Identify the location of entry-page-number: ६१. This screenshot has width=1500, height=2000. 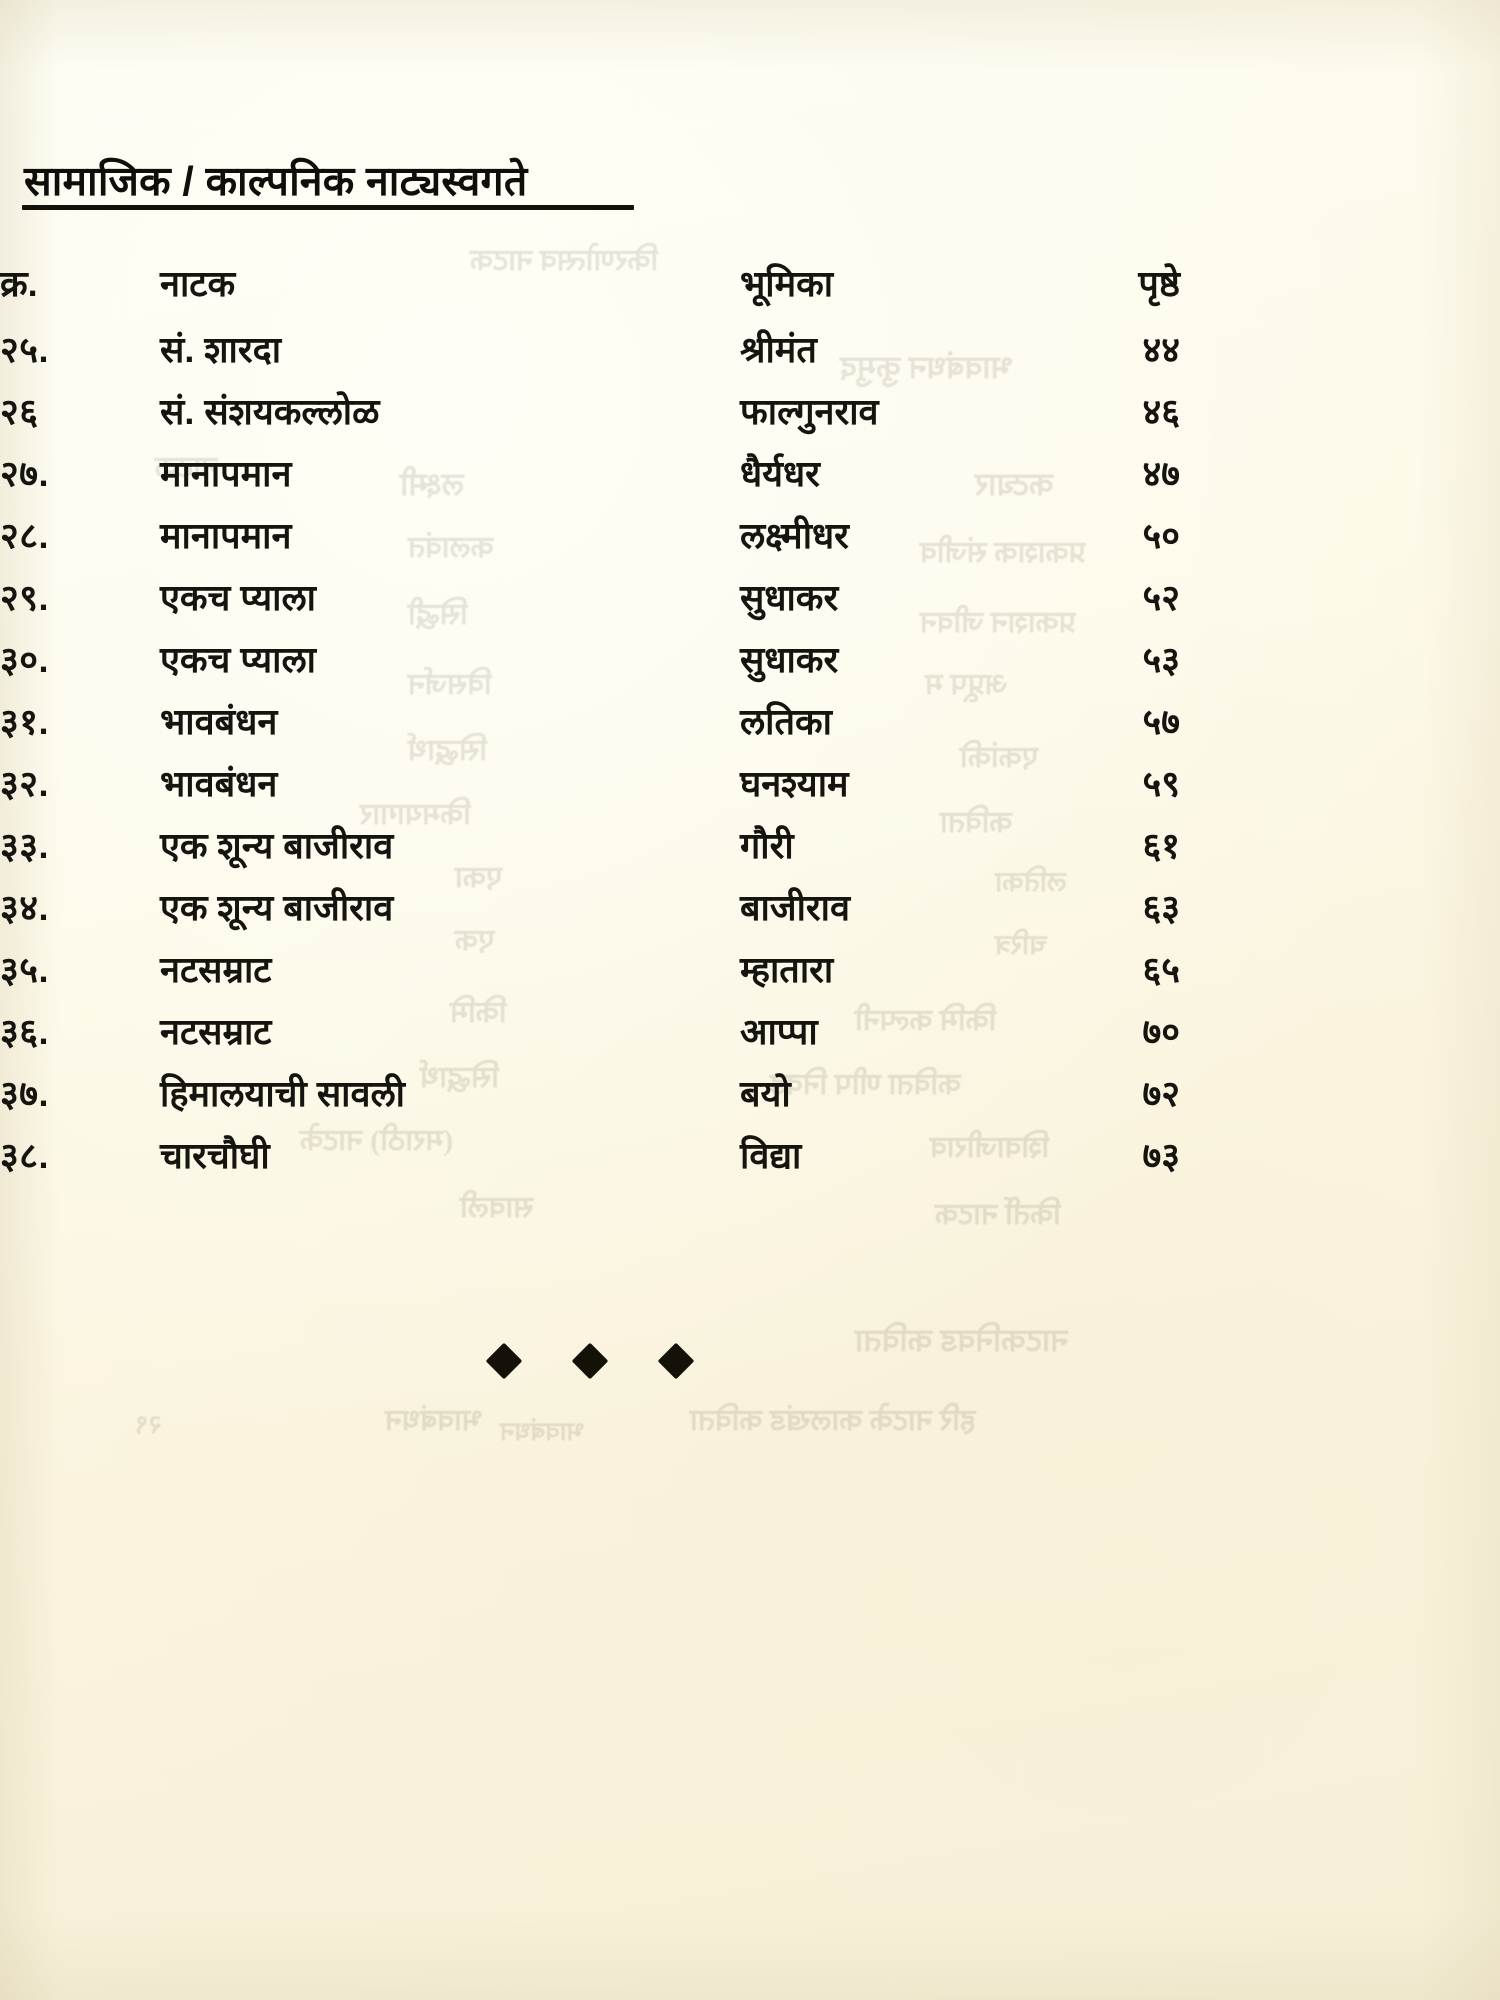
(1161, 845).